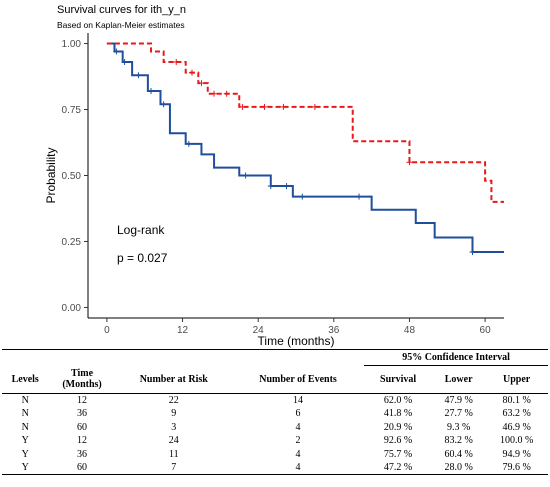  What do you see at coordinates (121, 25) in the screenshot?
I see `chart-subtitle: Based on Kaplan-Meier estimates` at bounding box center [121, 25].